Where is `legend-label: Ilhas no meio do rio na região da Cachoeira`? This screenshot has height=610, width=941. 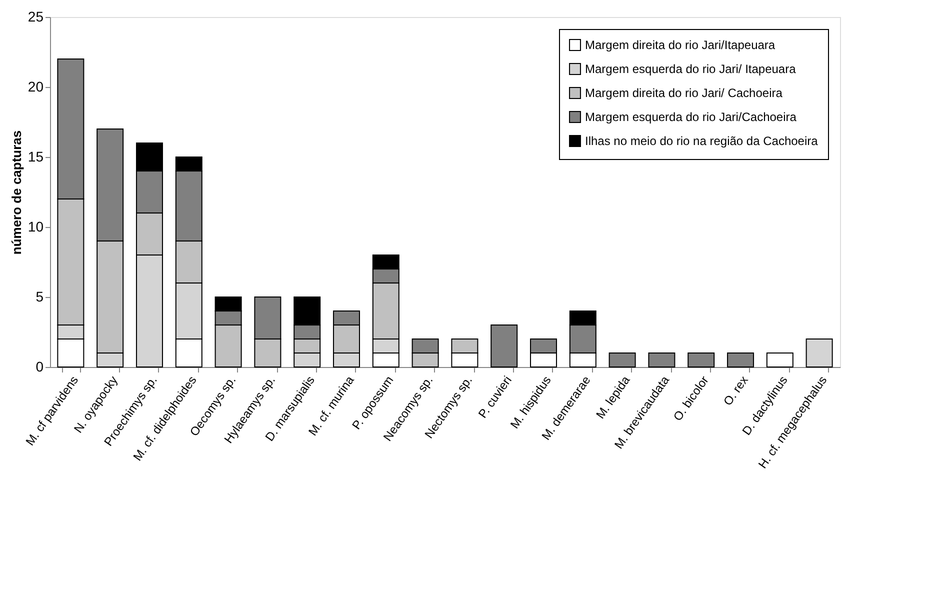 legend-label: Ilhas no meio do rio na região da Cachoeira is located at coordinates (701, 141).